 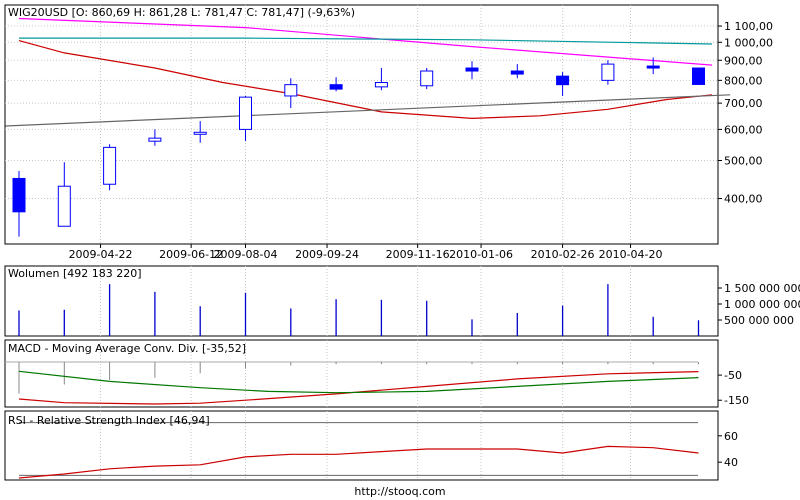 I want to click on trend_gray-line, so click(x=368, y=110).